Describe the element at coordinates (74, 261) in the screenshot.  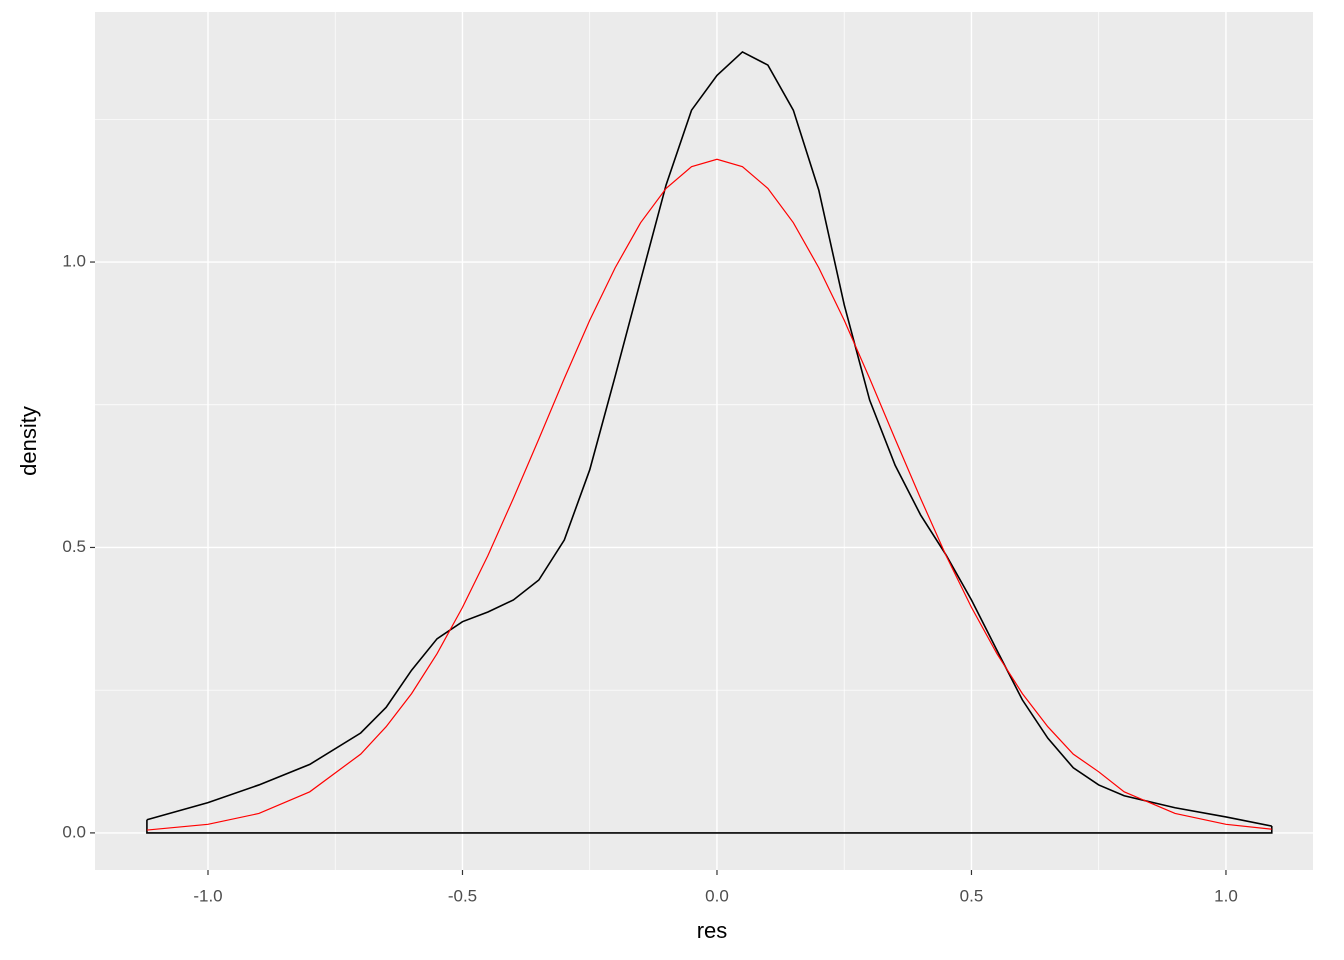
I see `y-tick-label: 1.0` at that location.